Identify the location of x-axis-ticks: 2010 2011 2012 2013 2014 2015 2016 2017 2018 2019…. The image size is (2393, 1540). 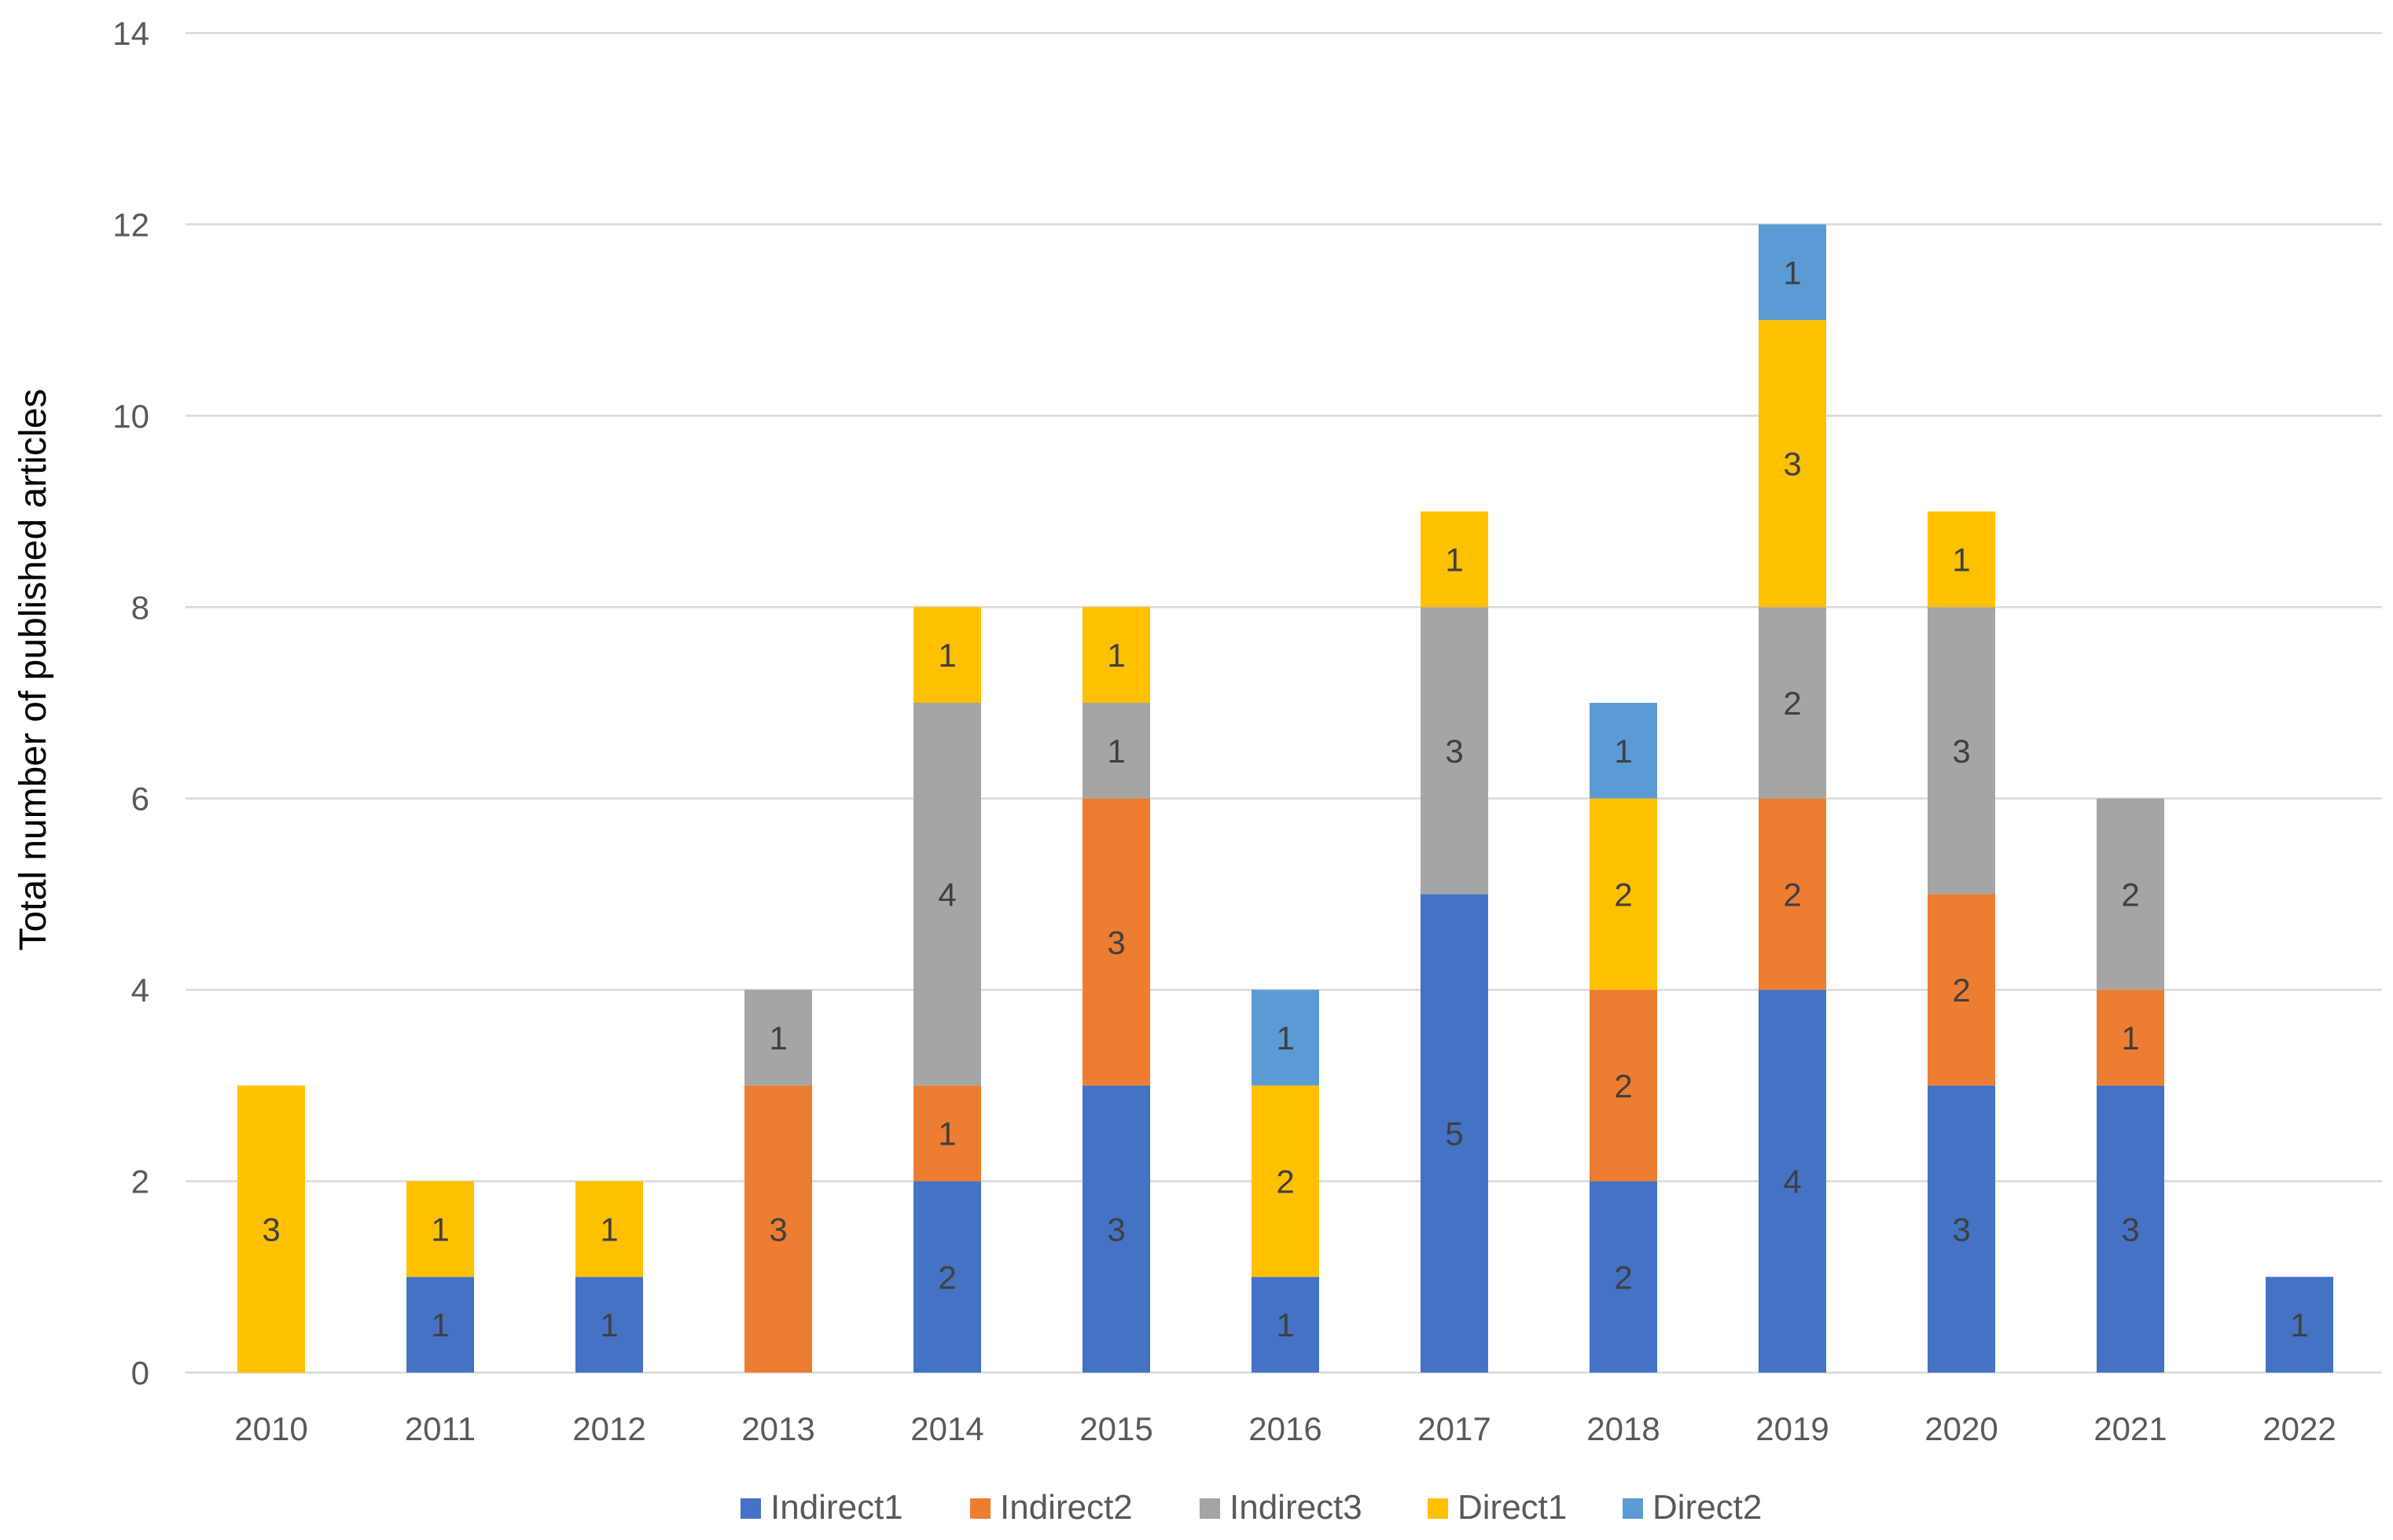
(1285, 1428).